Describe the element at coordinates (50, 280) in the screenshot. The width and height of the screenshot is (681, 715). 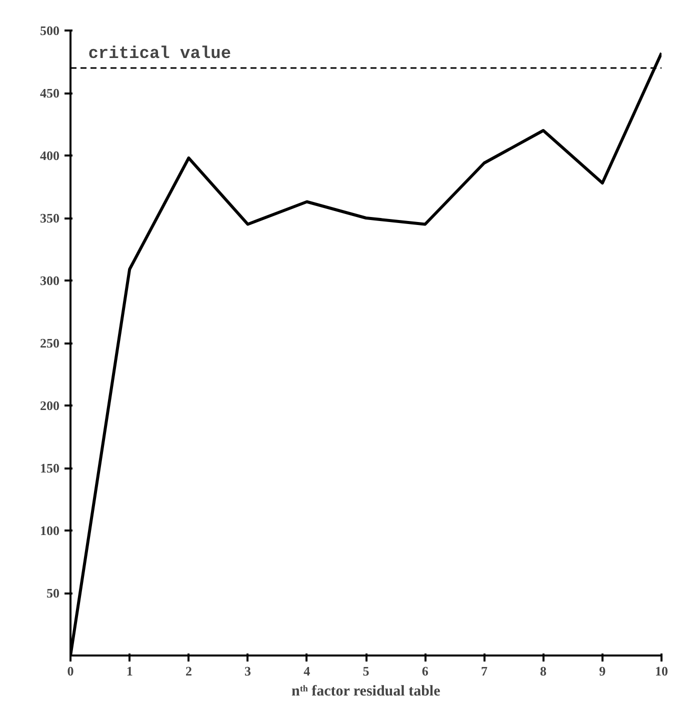
I see `y-tick-label: 300` at that location.